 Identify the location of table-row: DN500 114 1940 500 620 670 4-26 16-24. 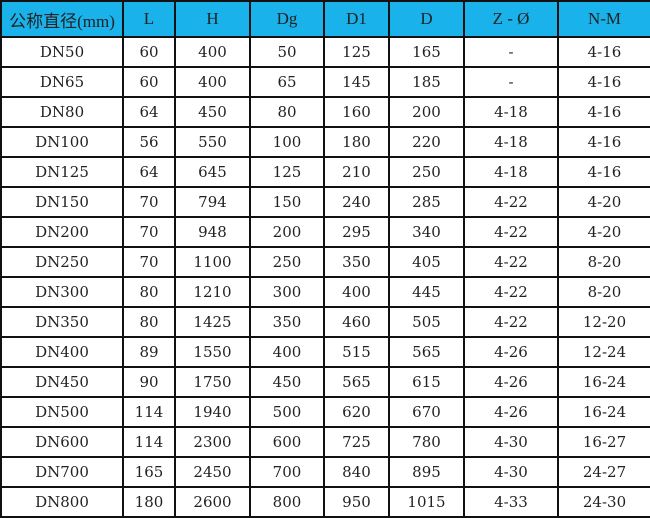
(325, 412).